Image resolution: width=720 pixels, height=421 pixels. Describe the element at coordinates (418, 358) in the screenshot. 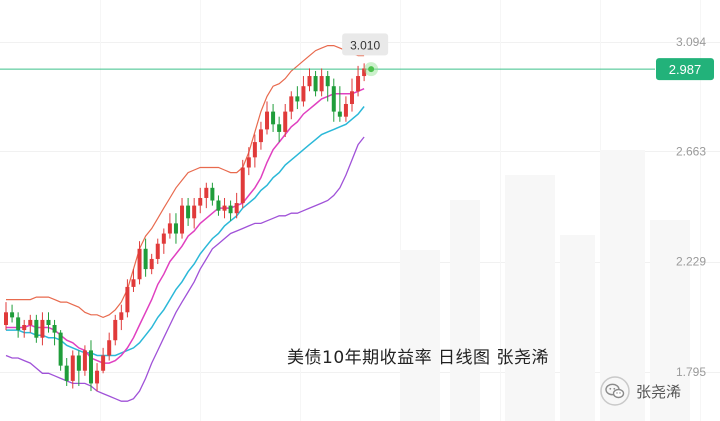

I see `chart-caption: 美债10年期收益率 日线图 张尧浠` at that location.